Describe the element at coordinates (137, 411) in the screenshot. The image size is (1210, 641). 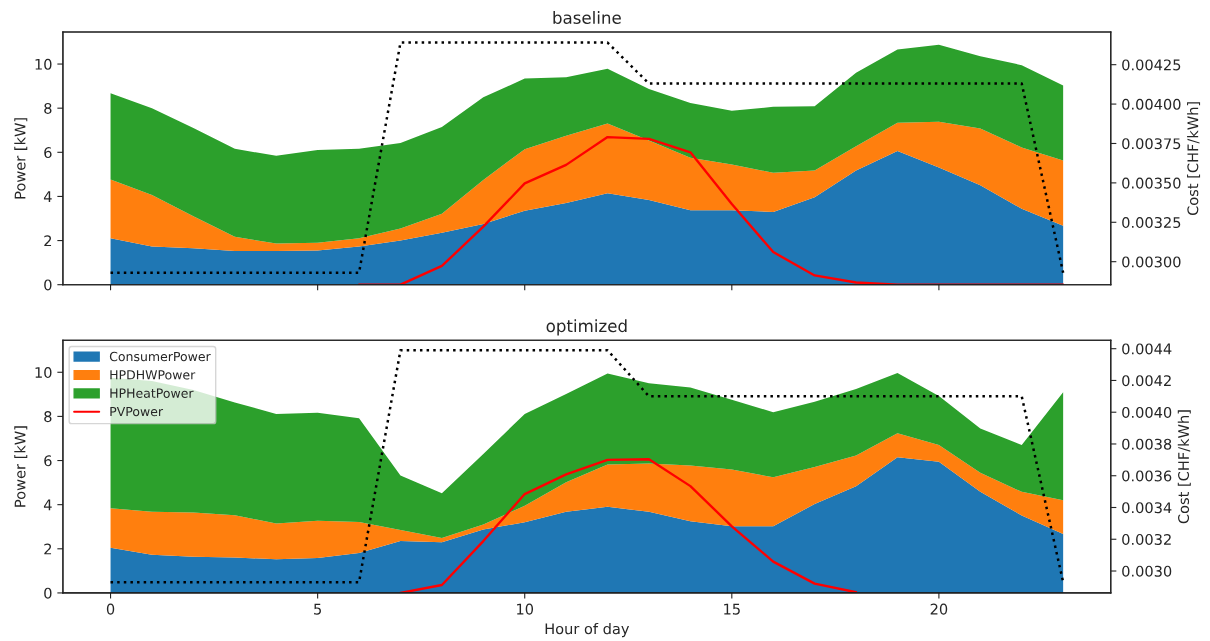
I see `legend-label: PVPower` at that location.